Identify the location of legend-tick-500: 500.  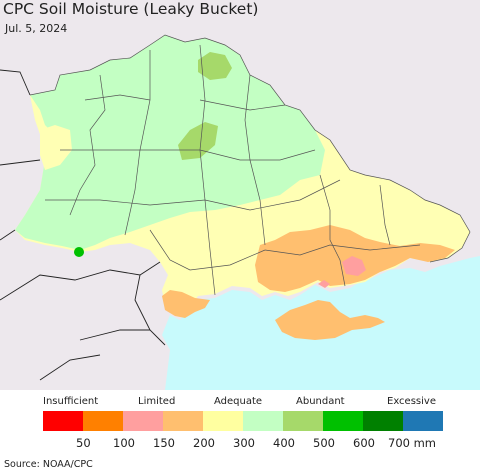
(324, 443).